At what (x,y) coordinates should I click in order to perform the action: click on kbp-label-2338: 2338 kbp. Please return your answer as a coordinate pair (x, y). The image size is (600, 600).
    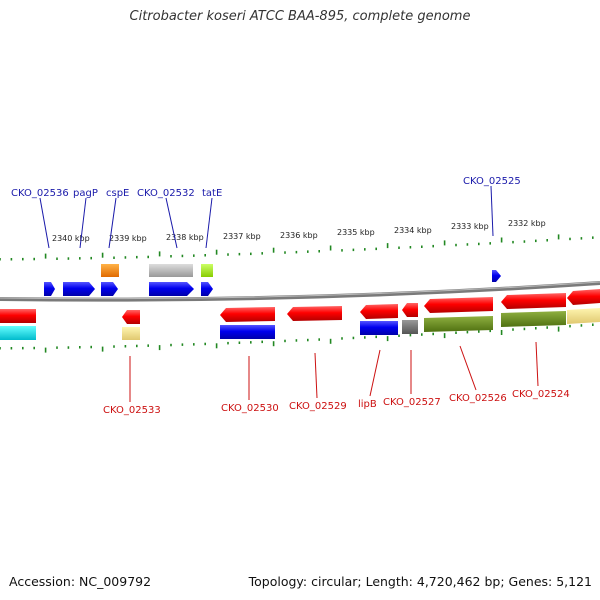
    Looking at the image, I should click on (185, 237).